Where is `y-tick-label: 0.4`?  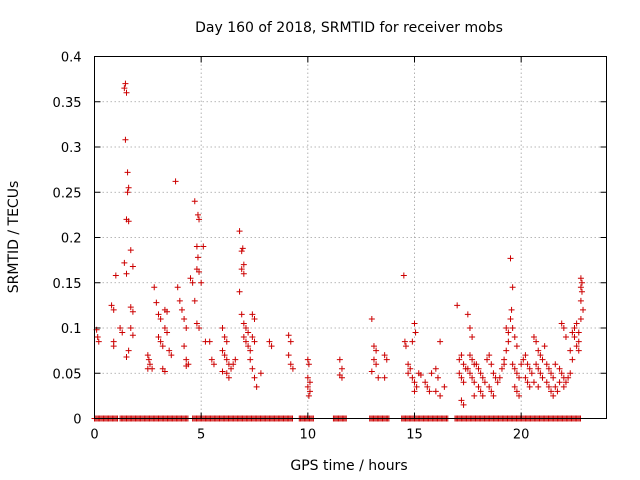
y-tick-label: 0.4 is located at coordinates (71, 58).